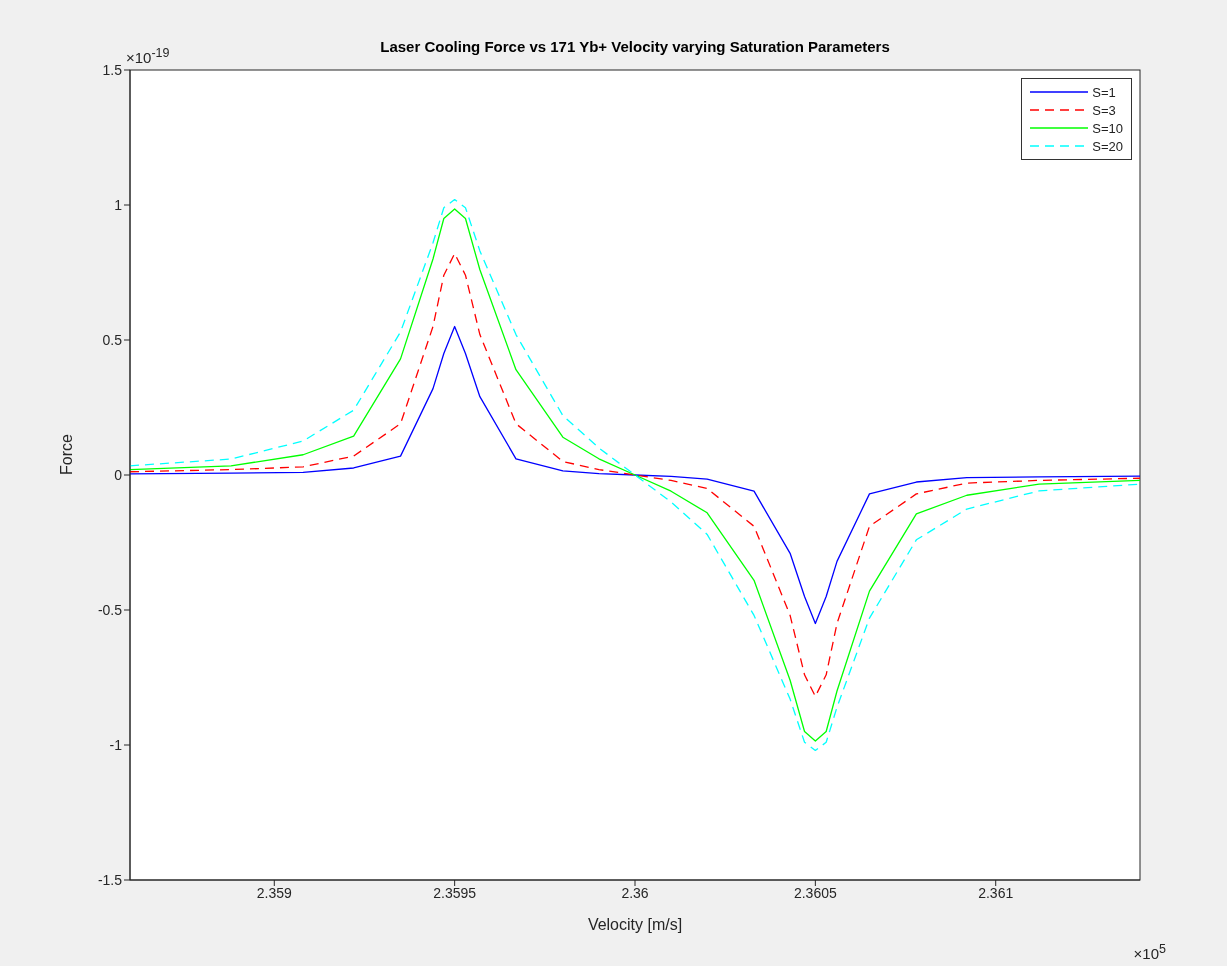  Describe the element at coordinates (118, 474) in the screenshot. I see `y-tick-label: 0` at that location.